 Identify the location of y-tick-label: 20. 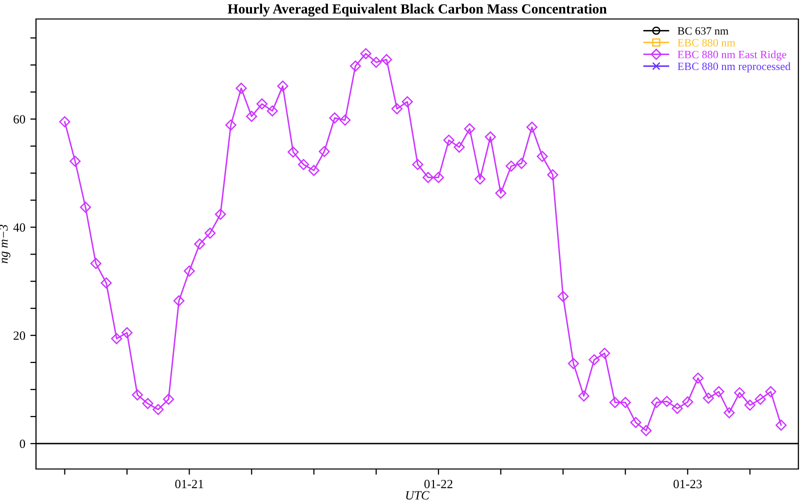
(20, 335).